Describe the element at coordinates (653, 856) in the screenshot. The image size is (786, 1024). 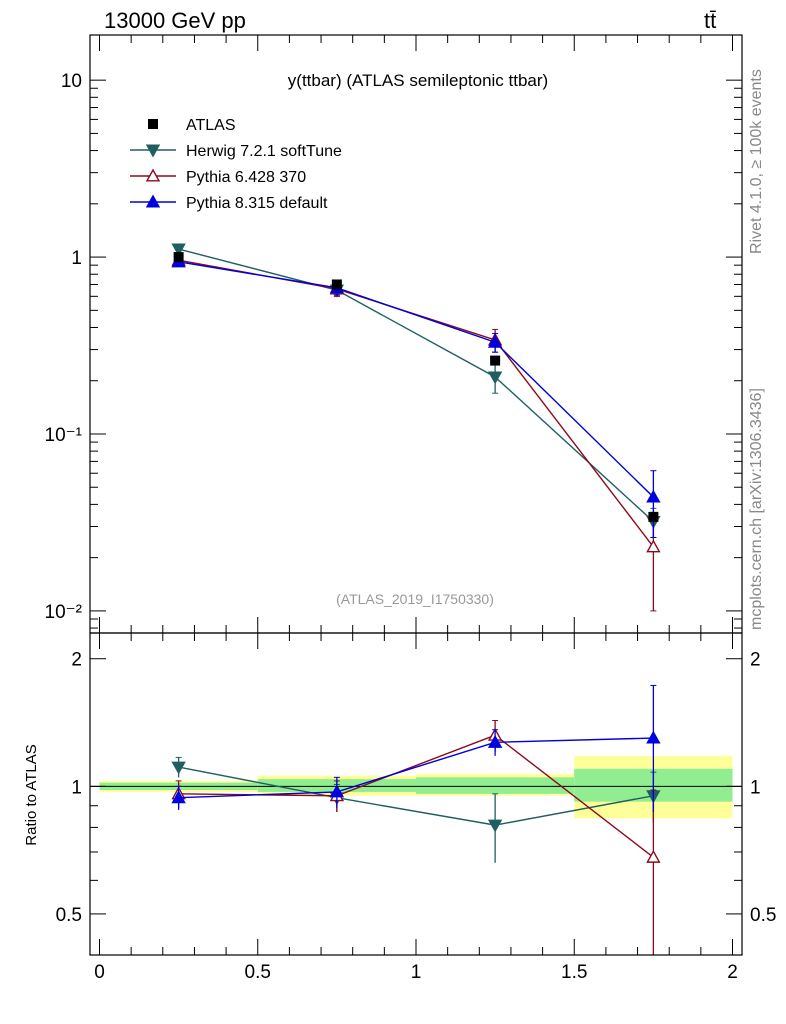
I see `pythia6-ratio-point` at that location.